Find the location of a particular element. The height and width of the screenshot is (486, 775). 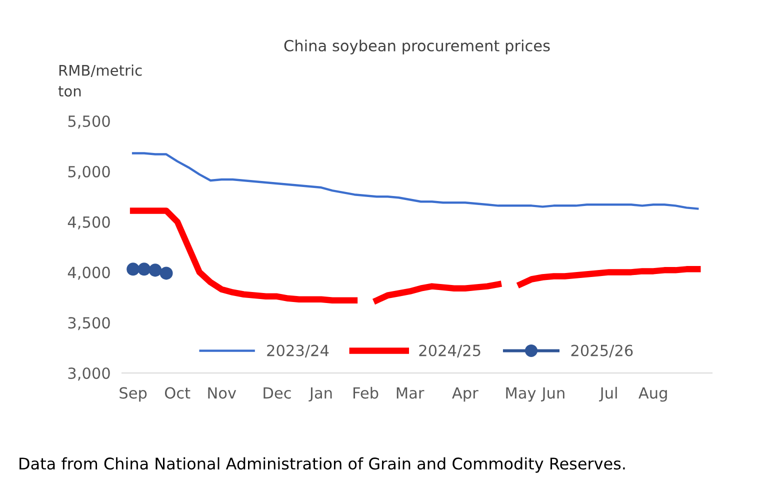

y-tick-label: 4,000 is located at coordinates (89, 273).